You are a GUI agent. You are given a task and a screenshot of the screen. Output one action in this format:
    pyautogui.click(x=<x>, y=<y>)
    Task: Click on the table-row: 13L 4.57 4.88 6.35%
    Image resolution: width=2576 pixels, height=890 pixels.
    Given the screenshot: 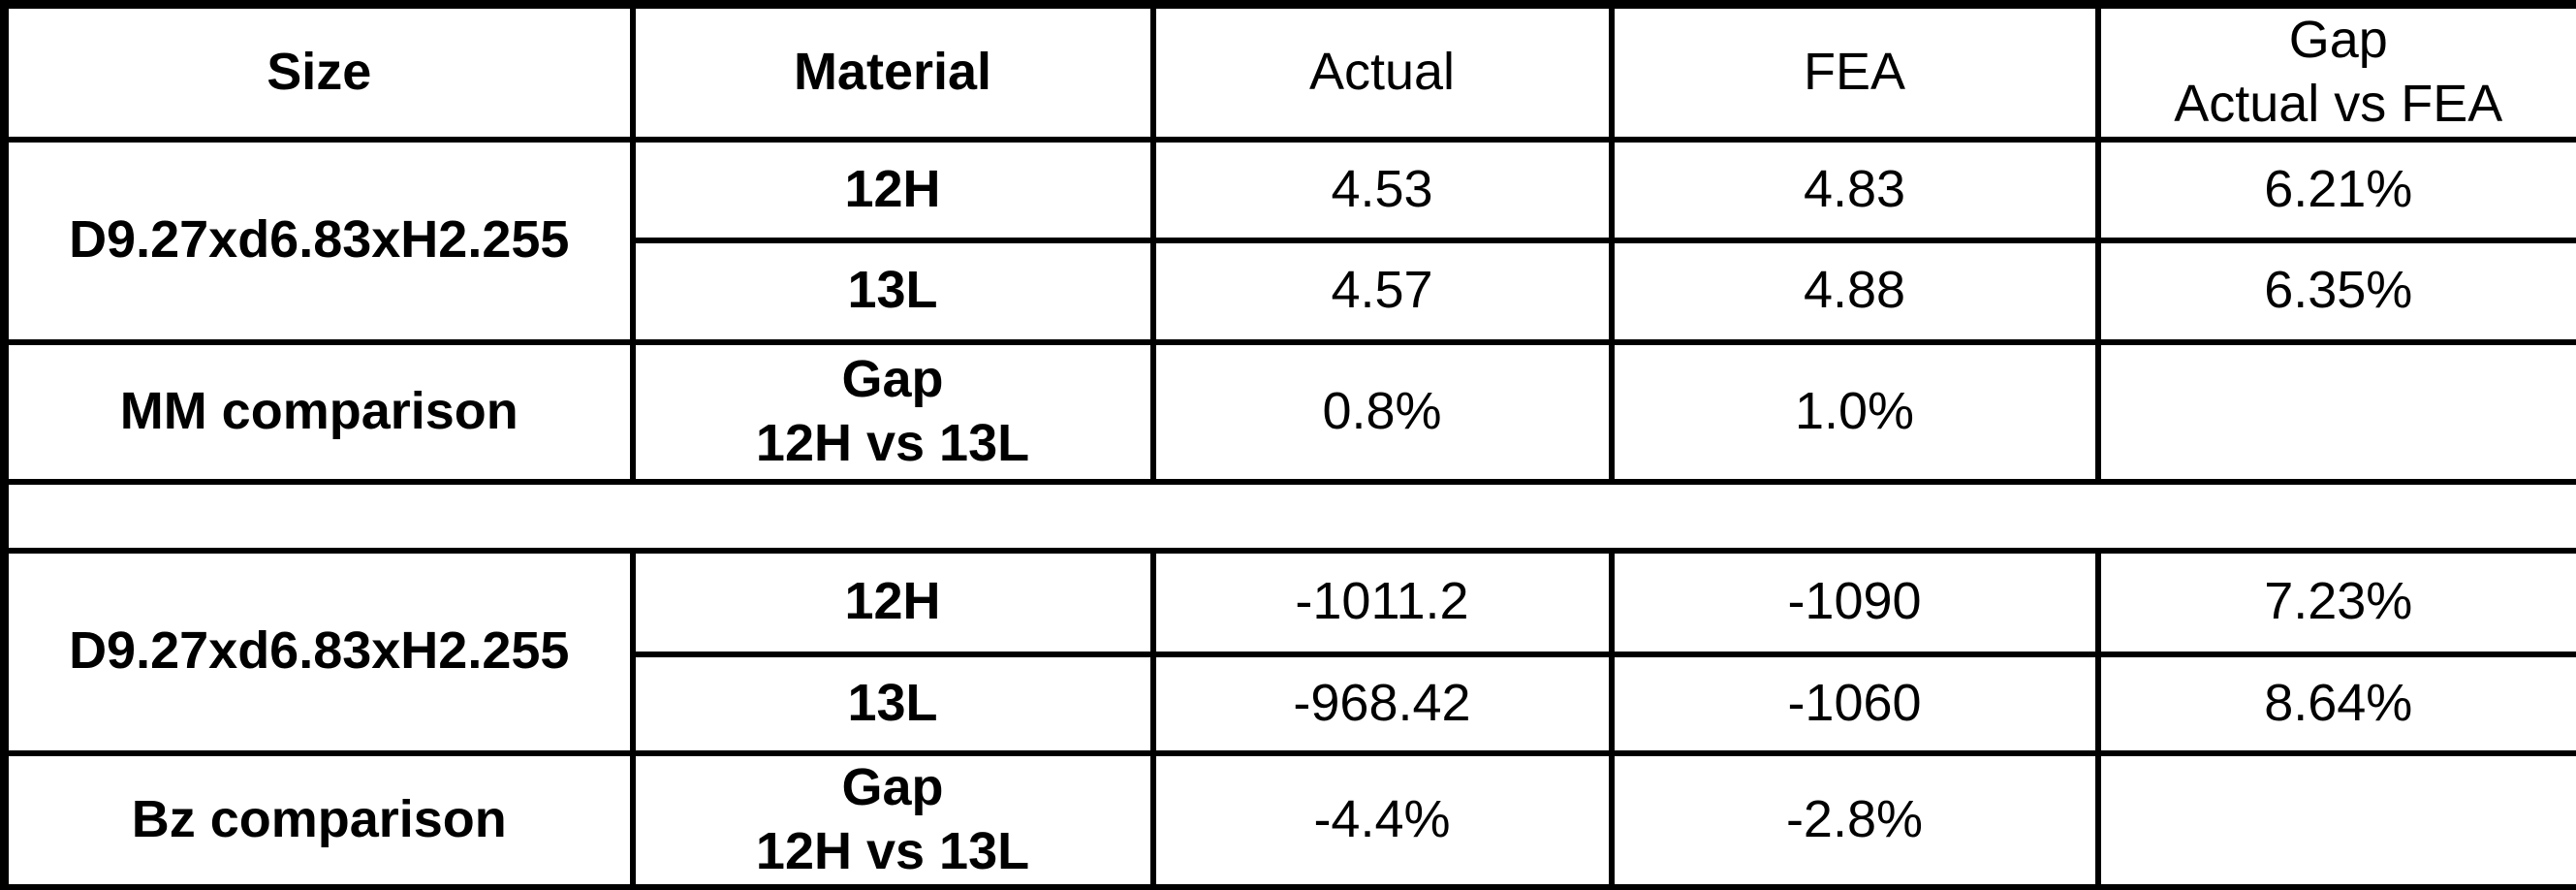 What is the action you would take?
    pyautogui.click(x=1290, y=291)
    